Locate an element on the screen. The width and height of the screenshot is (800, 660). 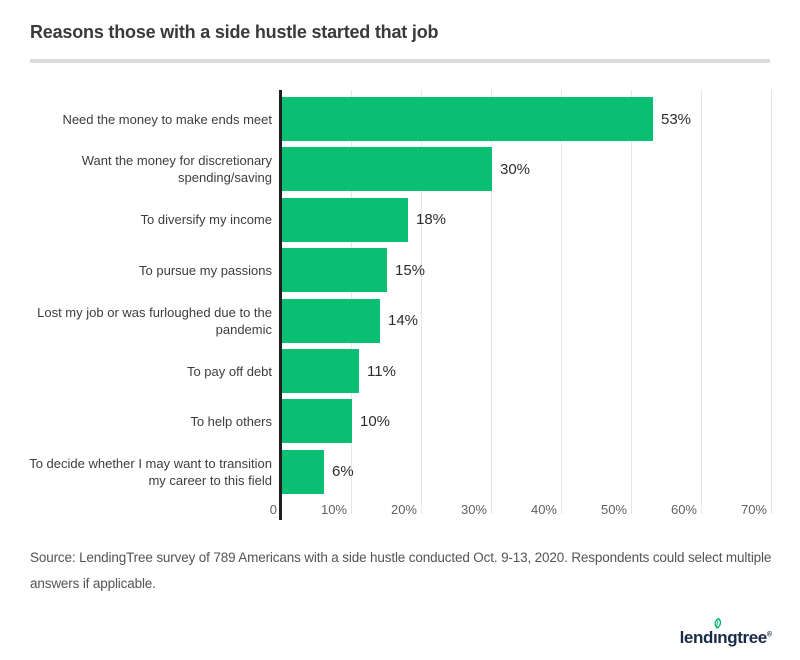
x-tick-50%: 50% is located at coordinates (613, 509).